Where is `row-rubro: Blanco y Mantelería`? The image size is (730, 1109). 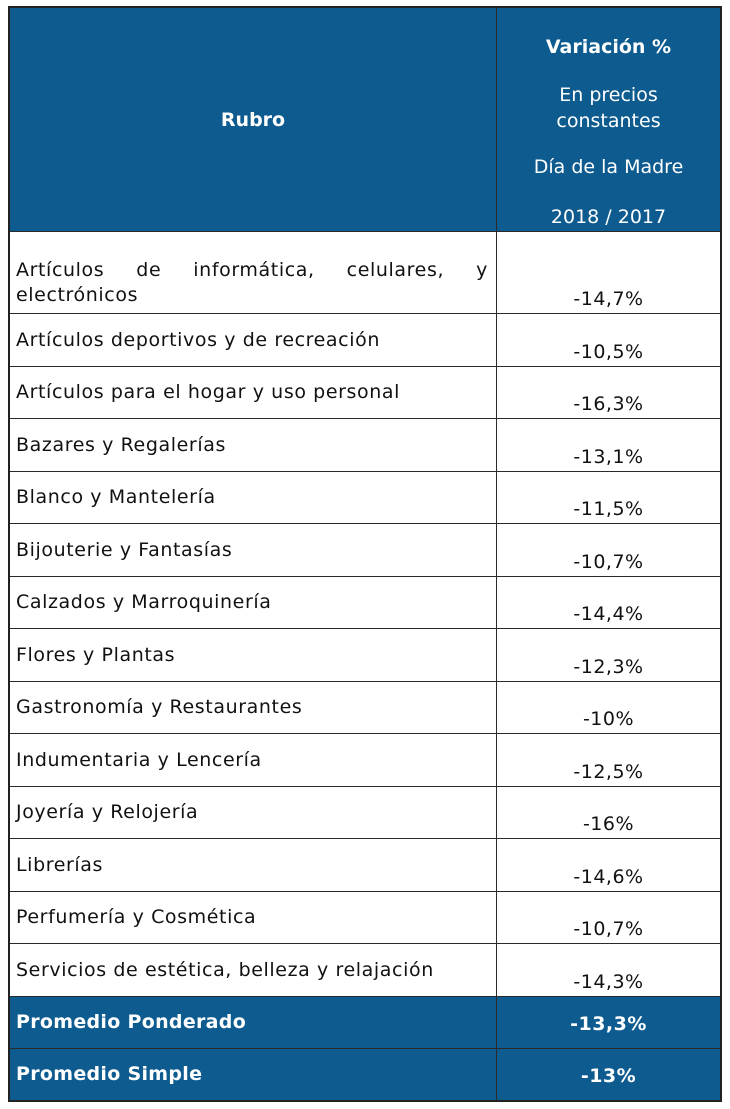 row-rubro: Blanco y Mantelería is located at coordinates (253, 497).